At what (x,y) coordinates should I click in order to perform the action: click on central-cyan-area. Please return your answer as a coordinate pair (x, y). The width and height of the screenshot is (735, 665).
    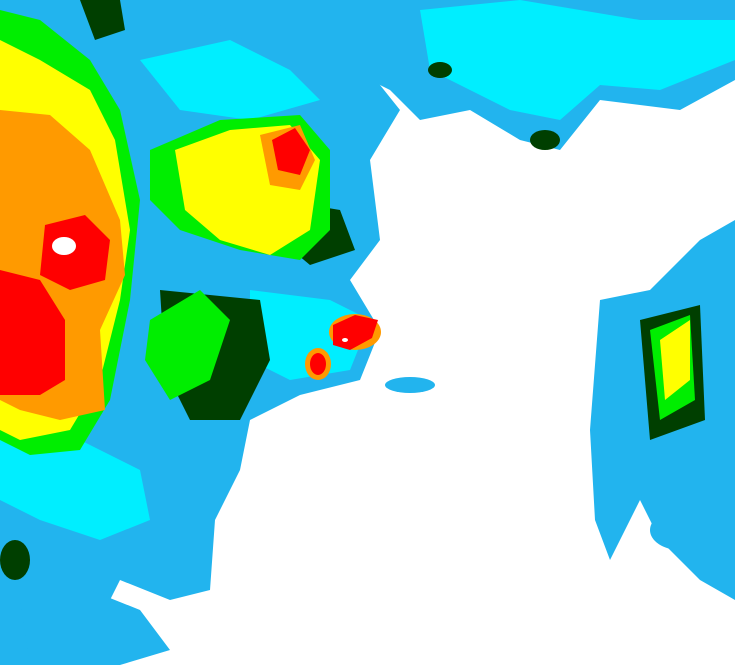
    Looking at the image, I should click on (310, 335).